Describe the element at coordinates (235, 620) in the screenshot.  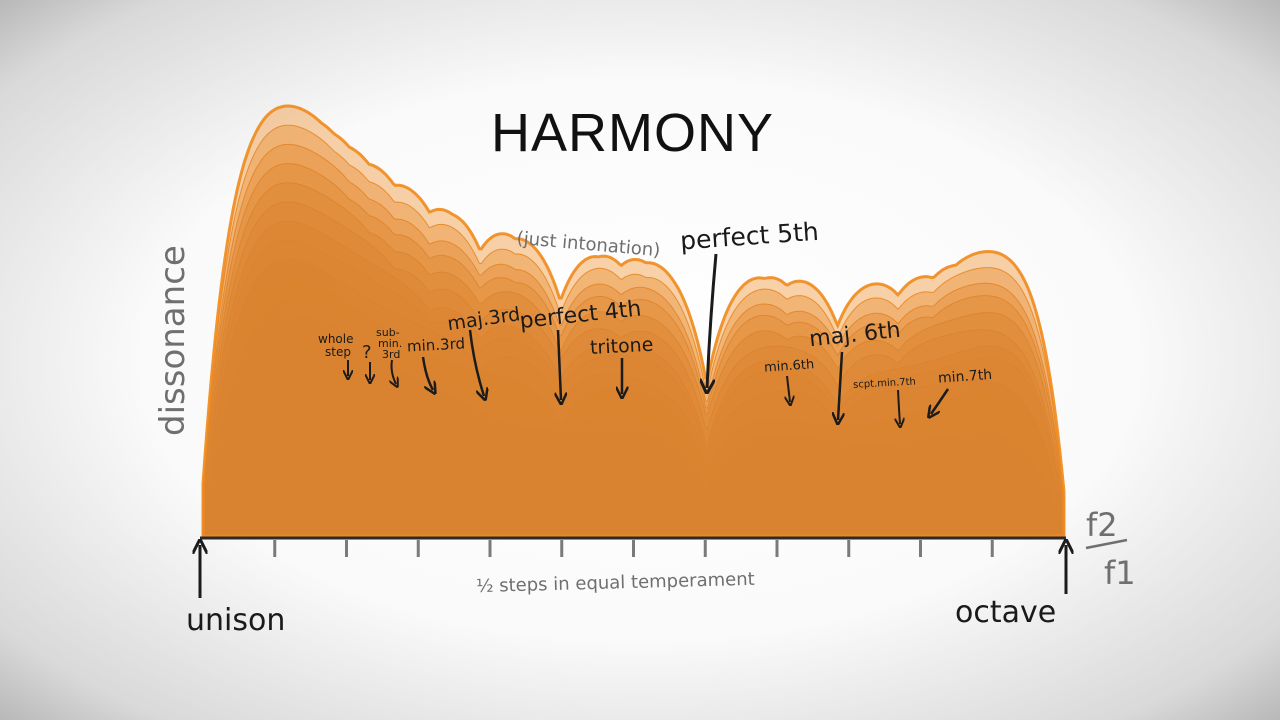
I see `unison-label: unison` at that location.